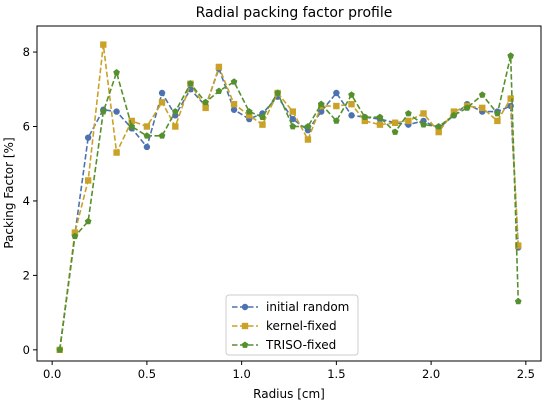  What do you see at coordinates (245, 344) in the screenshot?
I see `legend-marker-triso-fixed` at bounding box center [245, 344].